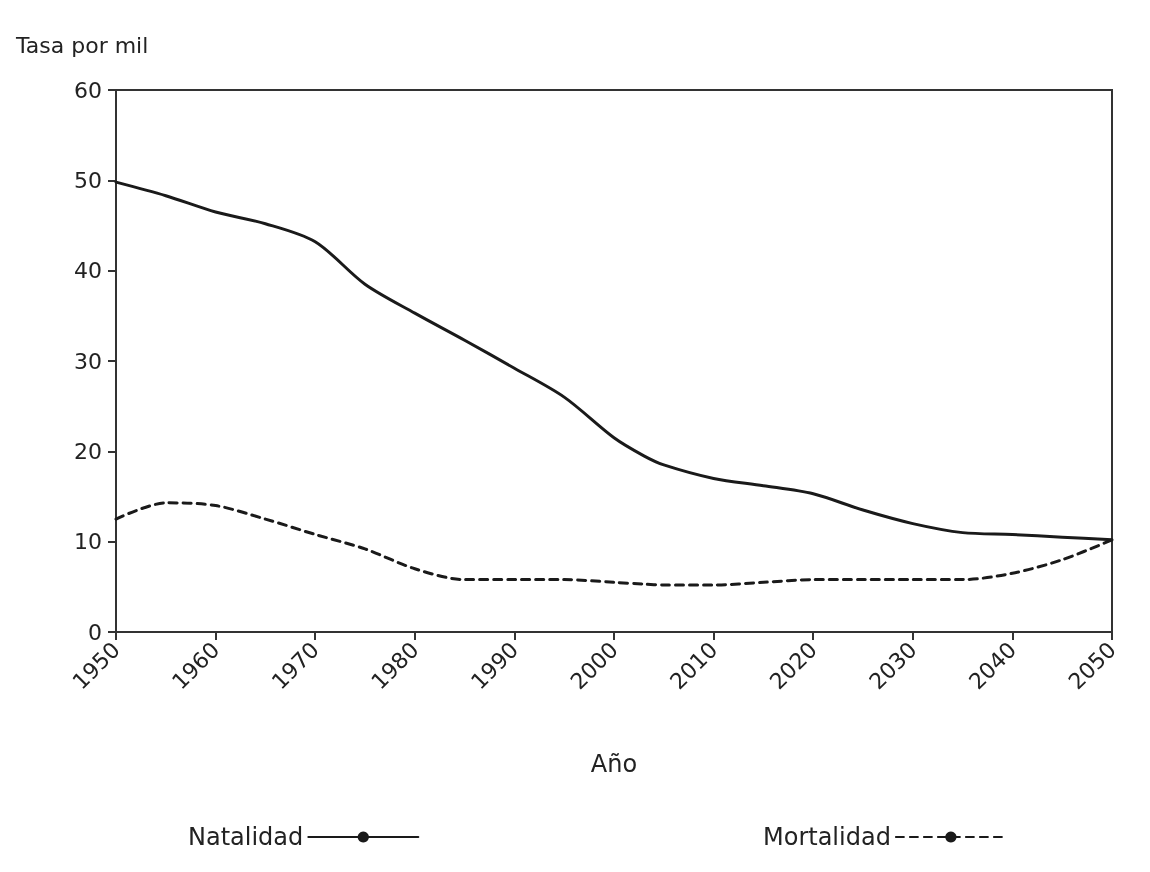  I want to click on legend-label: Mortalidad, so click(827, 837).